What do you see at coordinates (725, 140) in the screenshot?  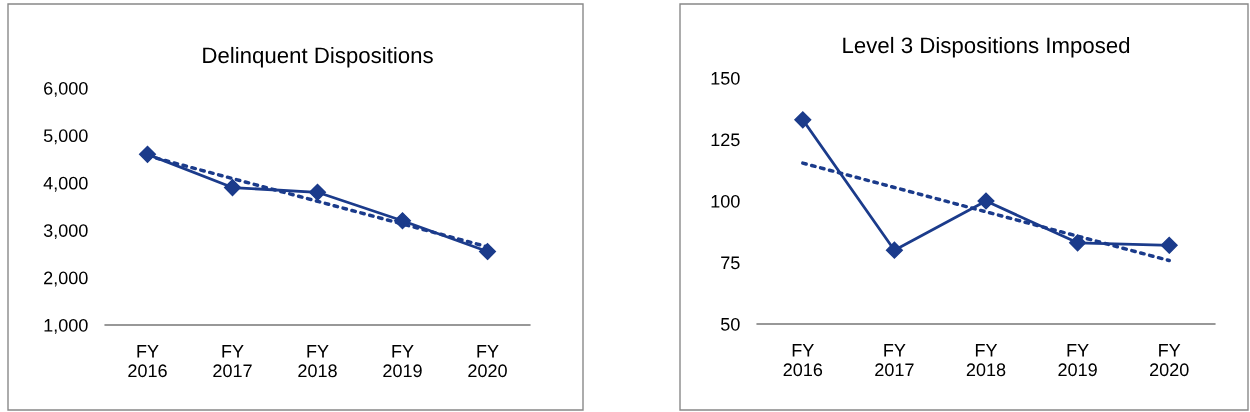 I see `y-tick-label: 125` at bounding box center [725, 140].